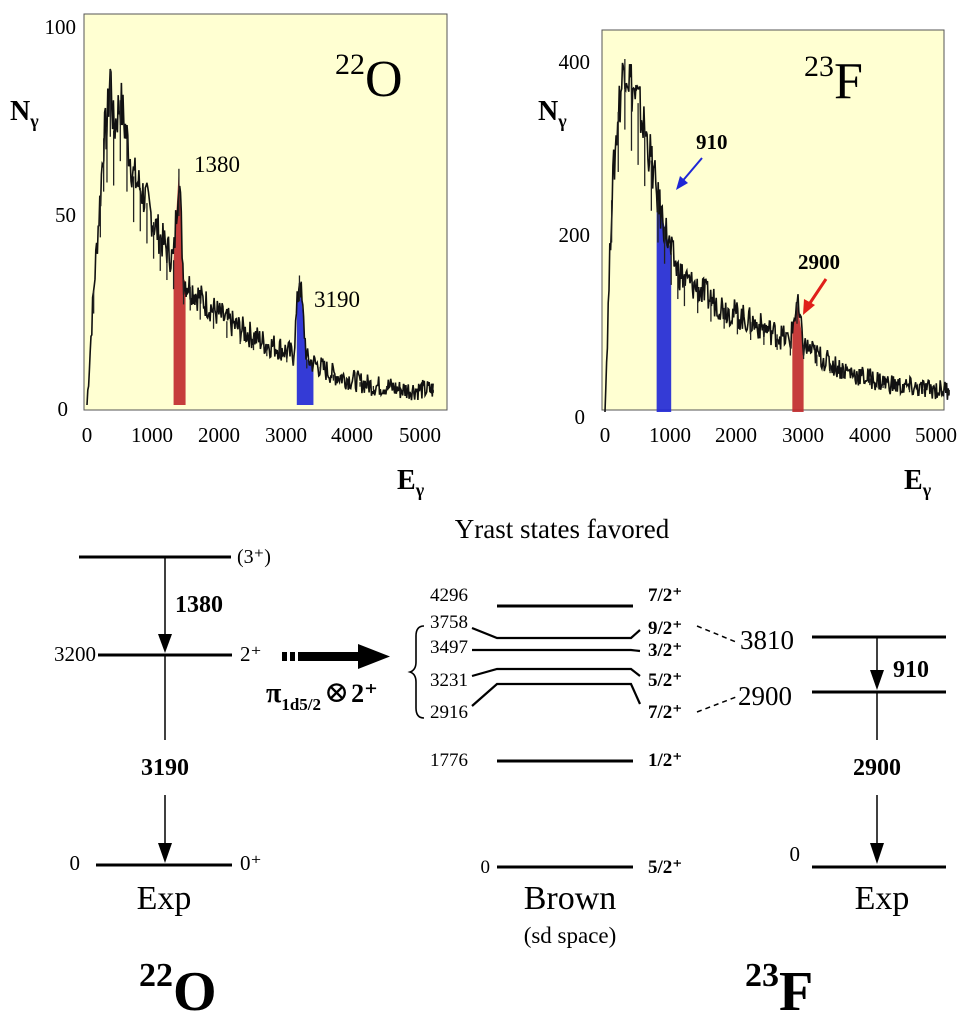 Image resolution: width=966 pixels, height=1025 pixels. What do you see at coordinates (712, 142) in the screenshot?
I see `peak-label-910: 910` at bounding box center [712, 142].